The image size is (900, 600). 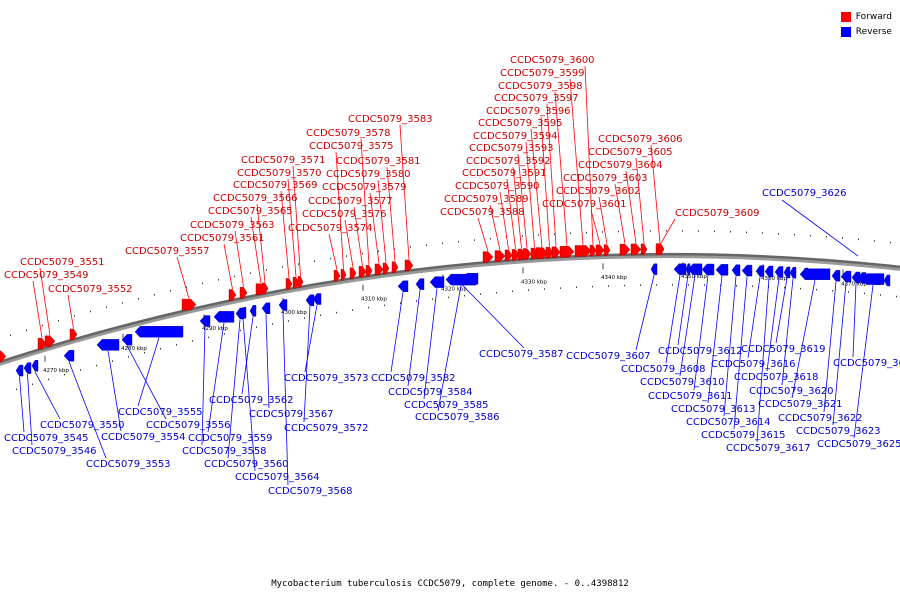 What do you see at coordinates (640, 139) in the screenshot?
I see `gene-label: CCDC5079_3606` at bounding box center [640, 139].